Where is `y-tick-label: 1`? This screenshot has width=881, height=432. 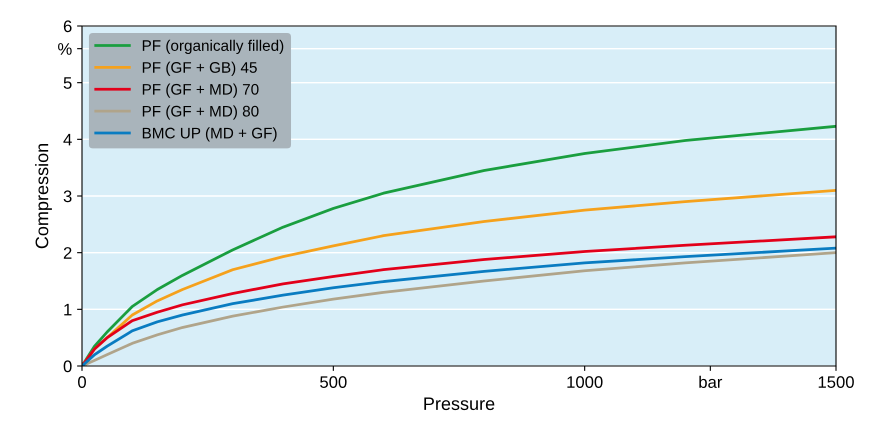 y-tick-label: 1 is located at coordinates (68, 310).